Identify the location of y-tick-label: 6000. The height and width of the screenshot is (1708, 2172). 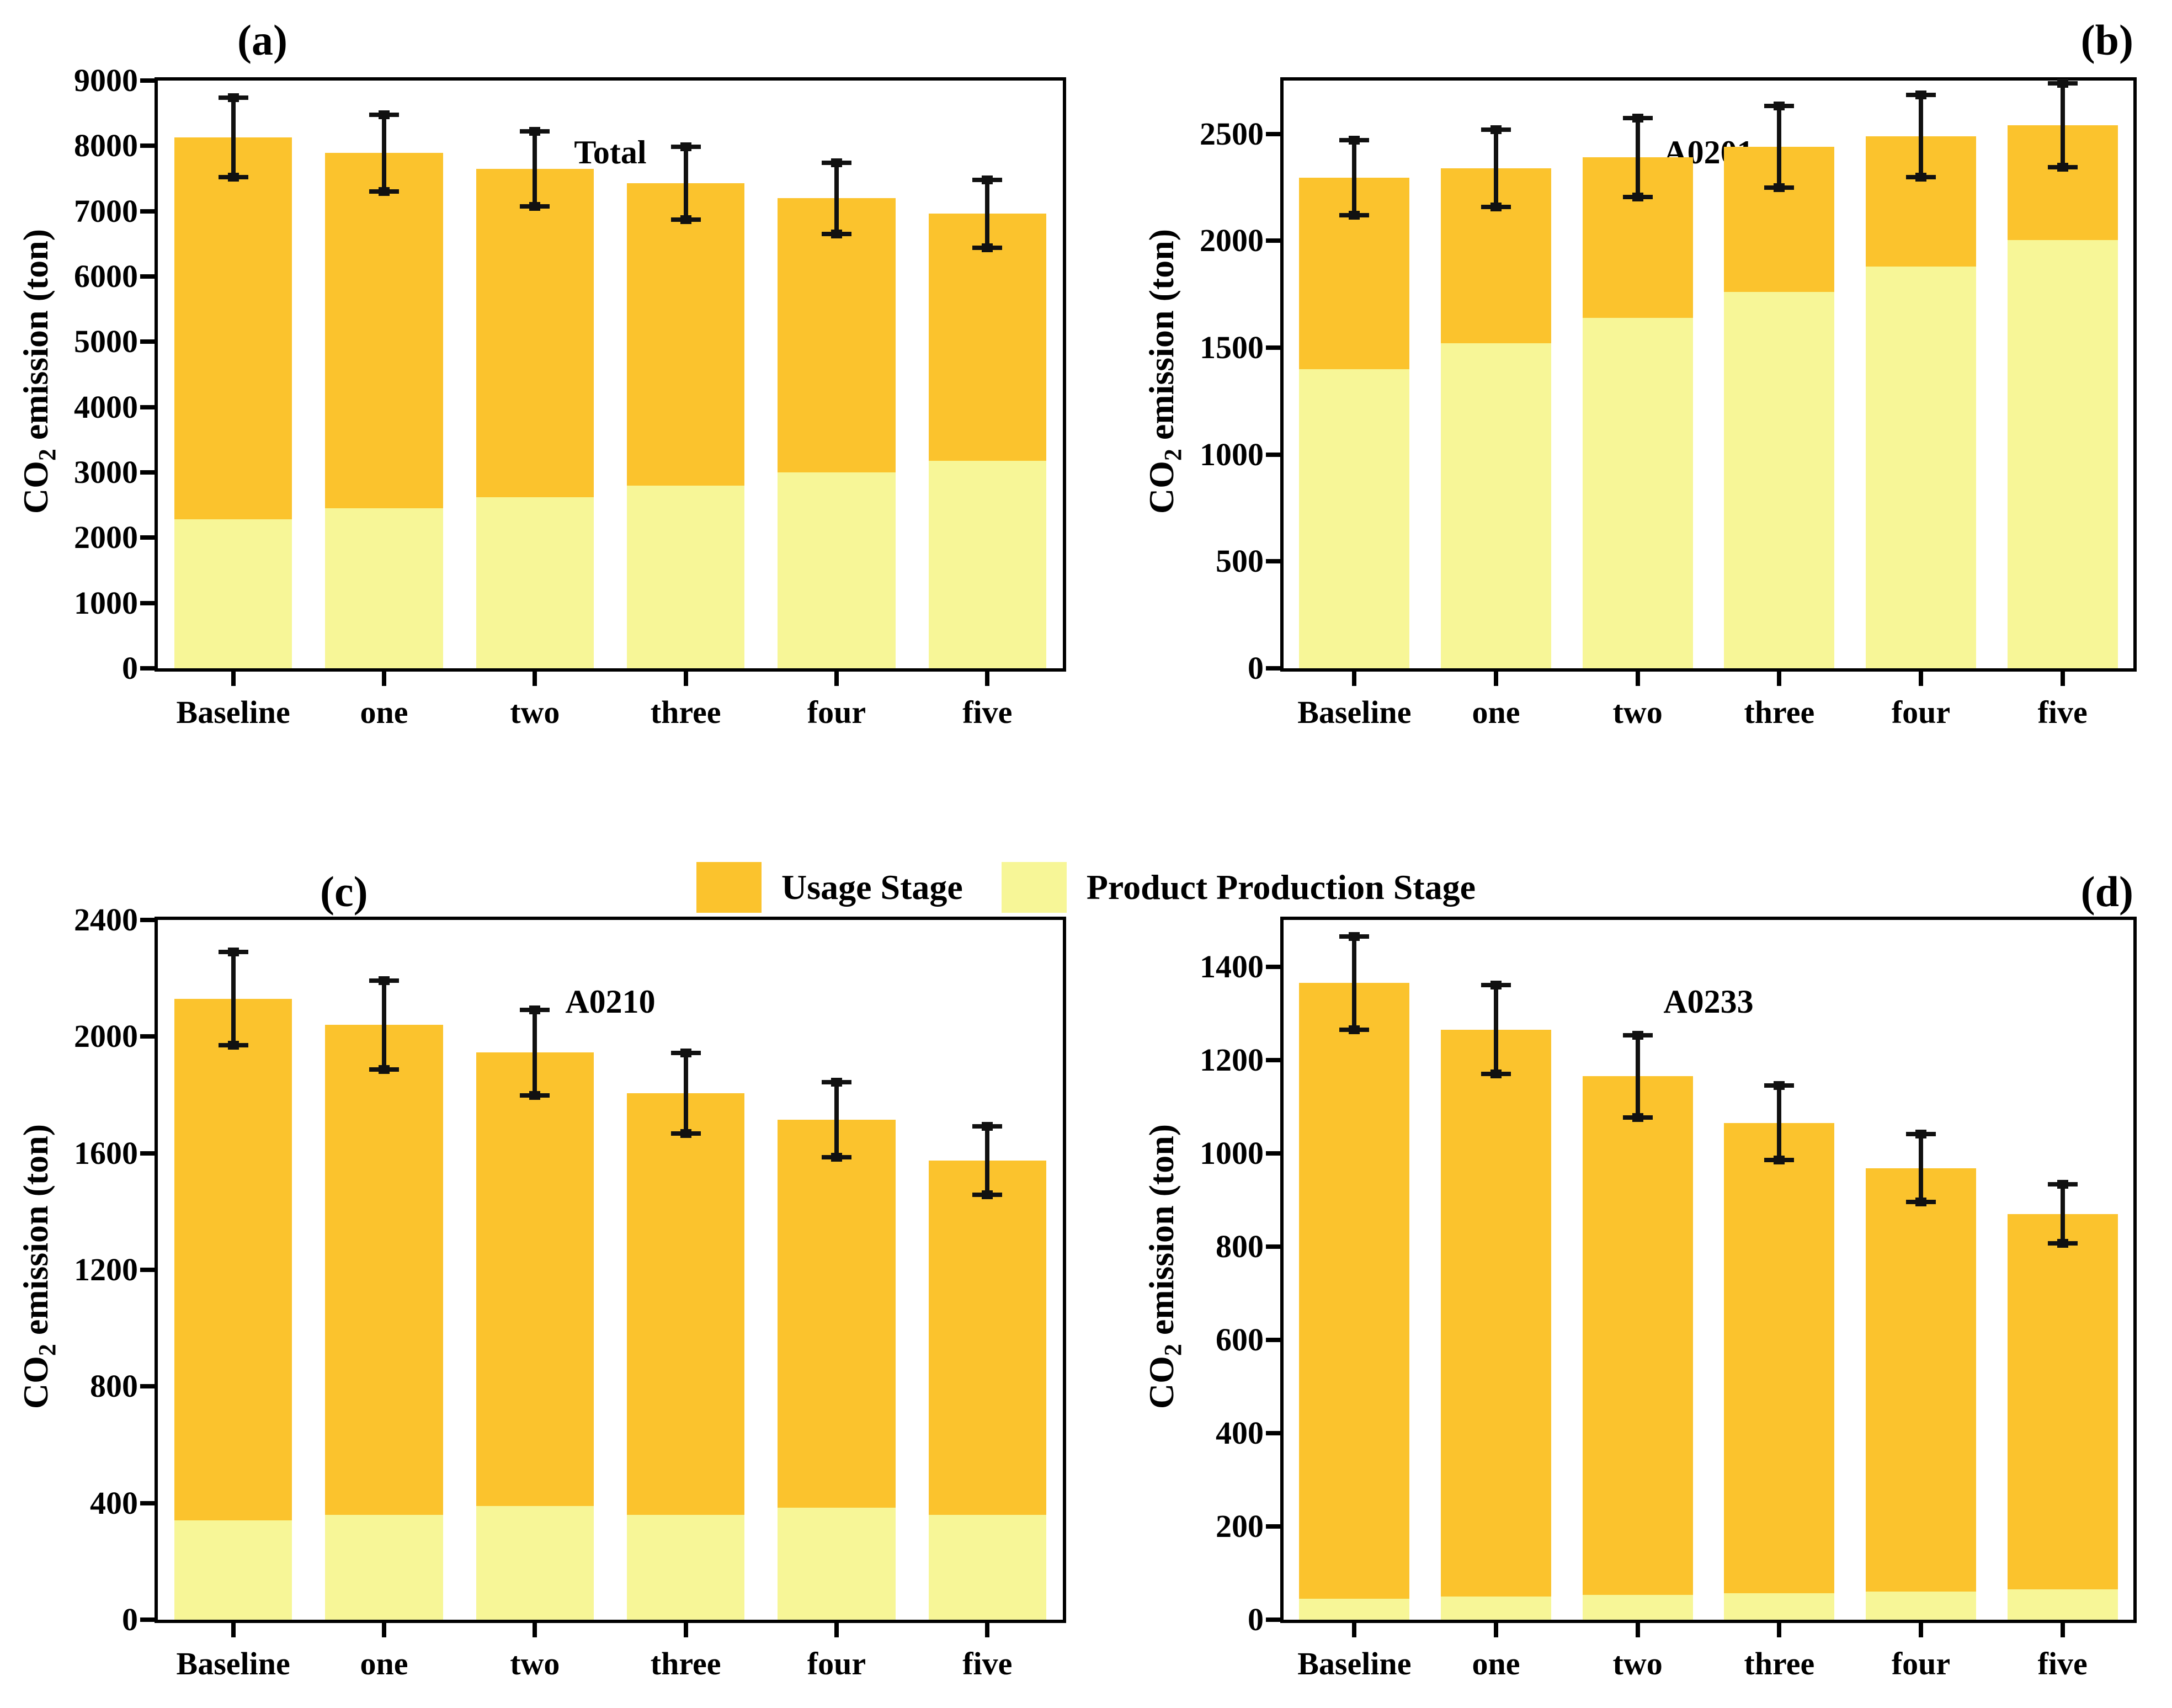
(106, 276).